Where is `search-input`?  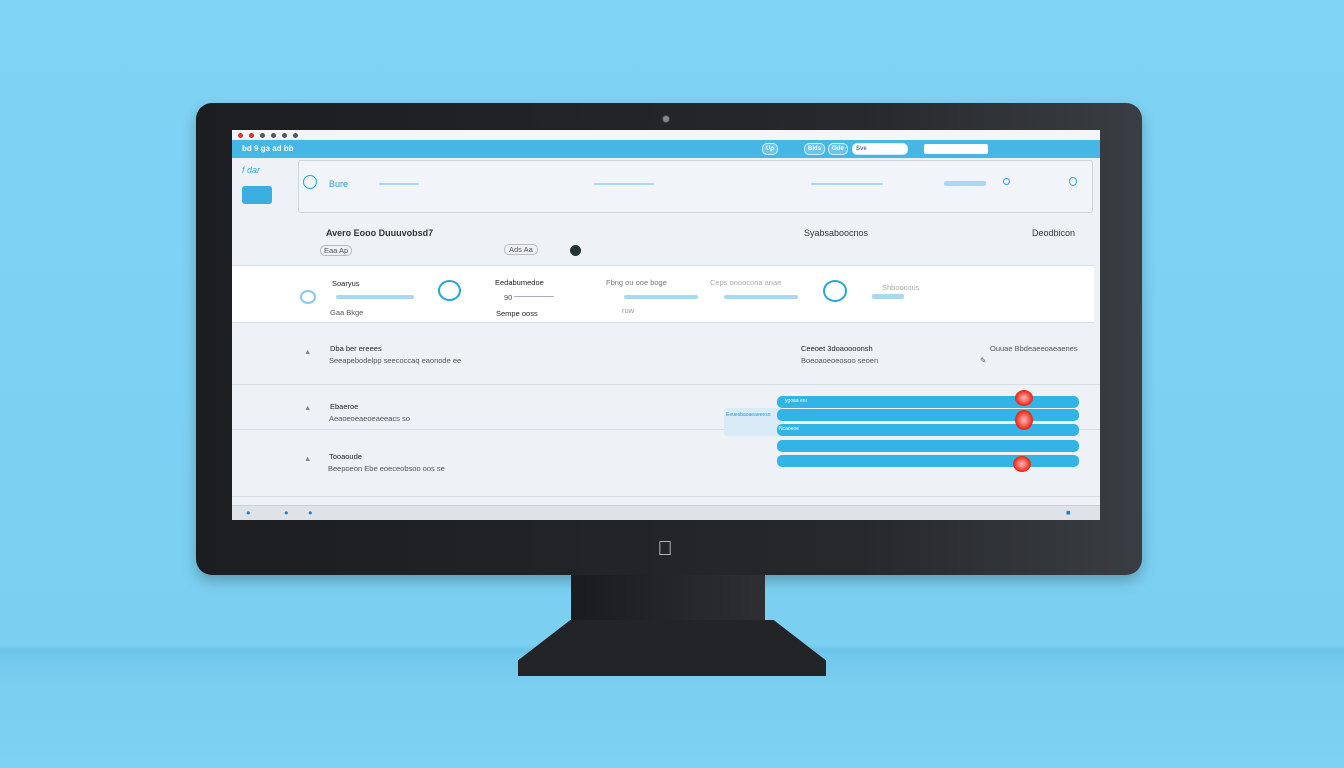
search-input is located at coordinates (956, 149).